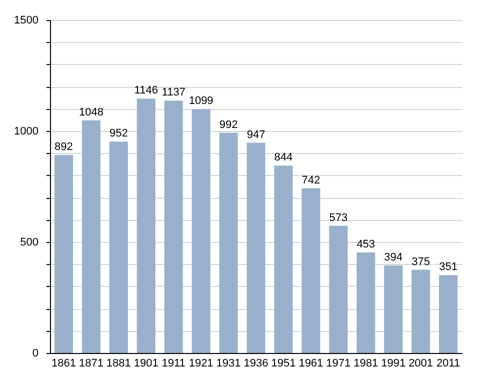 This screenshot has height=373, width=488. I want to click on y-tick-label: 1000, so click(26, 132).